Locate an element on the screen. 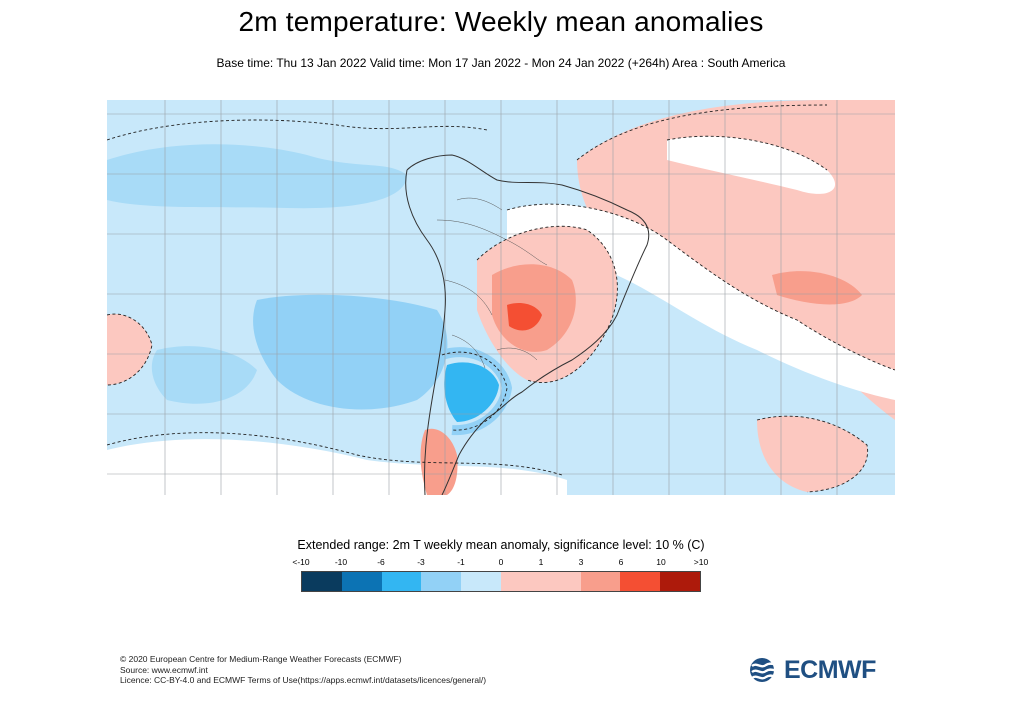 The image size is (1024, 720). colorbar-tick-label: -3 is located at coordinates (421, 562).